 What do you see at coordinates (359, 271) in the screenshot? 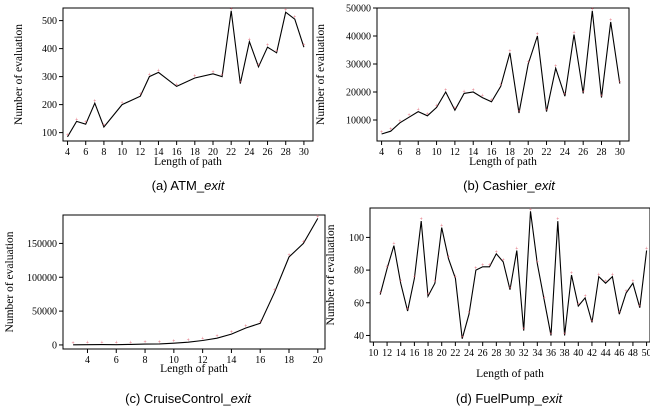
I see `y-tick-label: 80` at bounding box center [359, 271].